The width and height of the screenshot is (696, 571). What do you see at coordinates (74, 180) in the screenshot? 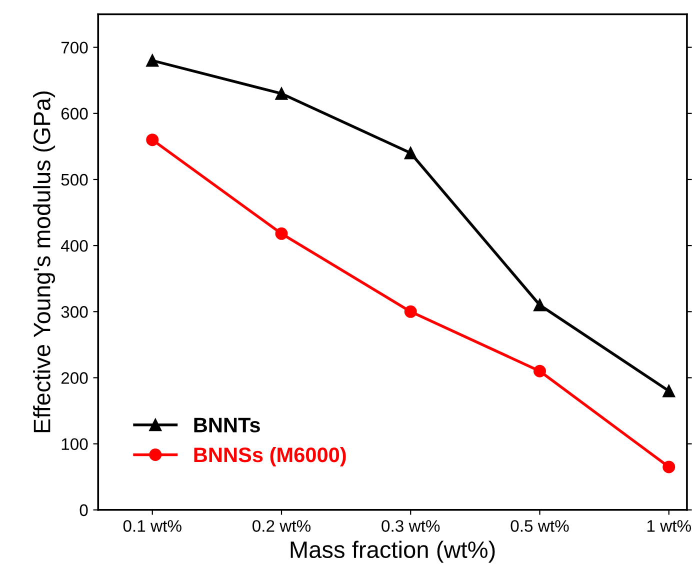
I see `y-tick-label: 500` at bounding box center [74, 180].